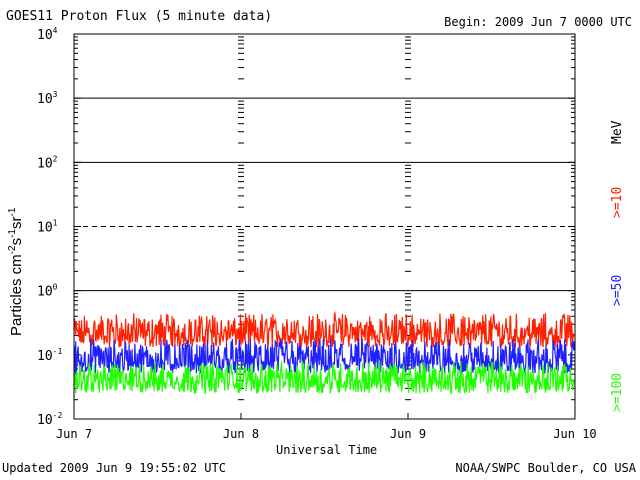  I want to click on begin-time-label: Begin: 2009 Jun 7 0000 UTC, so click(538, 22).